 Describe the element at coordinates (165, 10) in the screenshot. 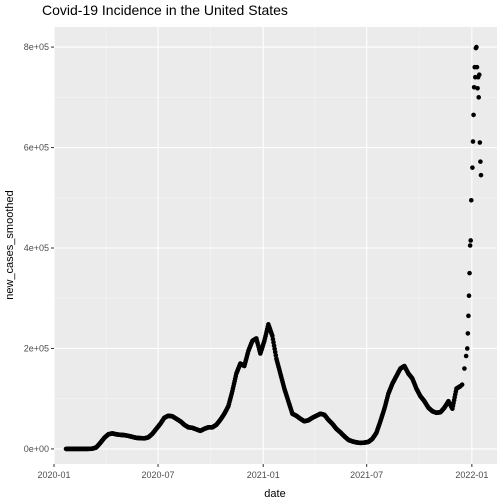

I see `chart-title: Covid-19 Incidence in the United States` at that location.